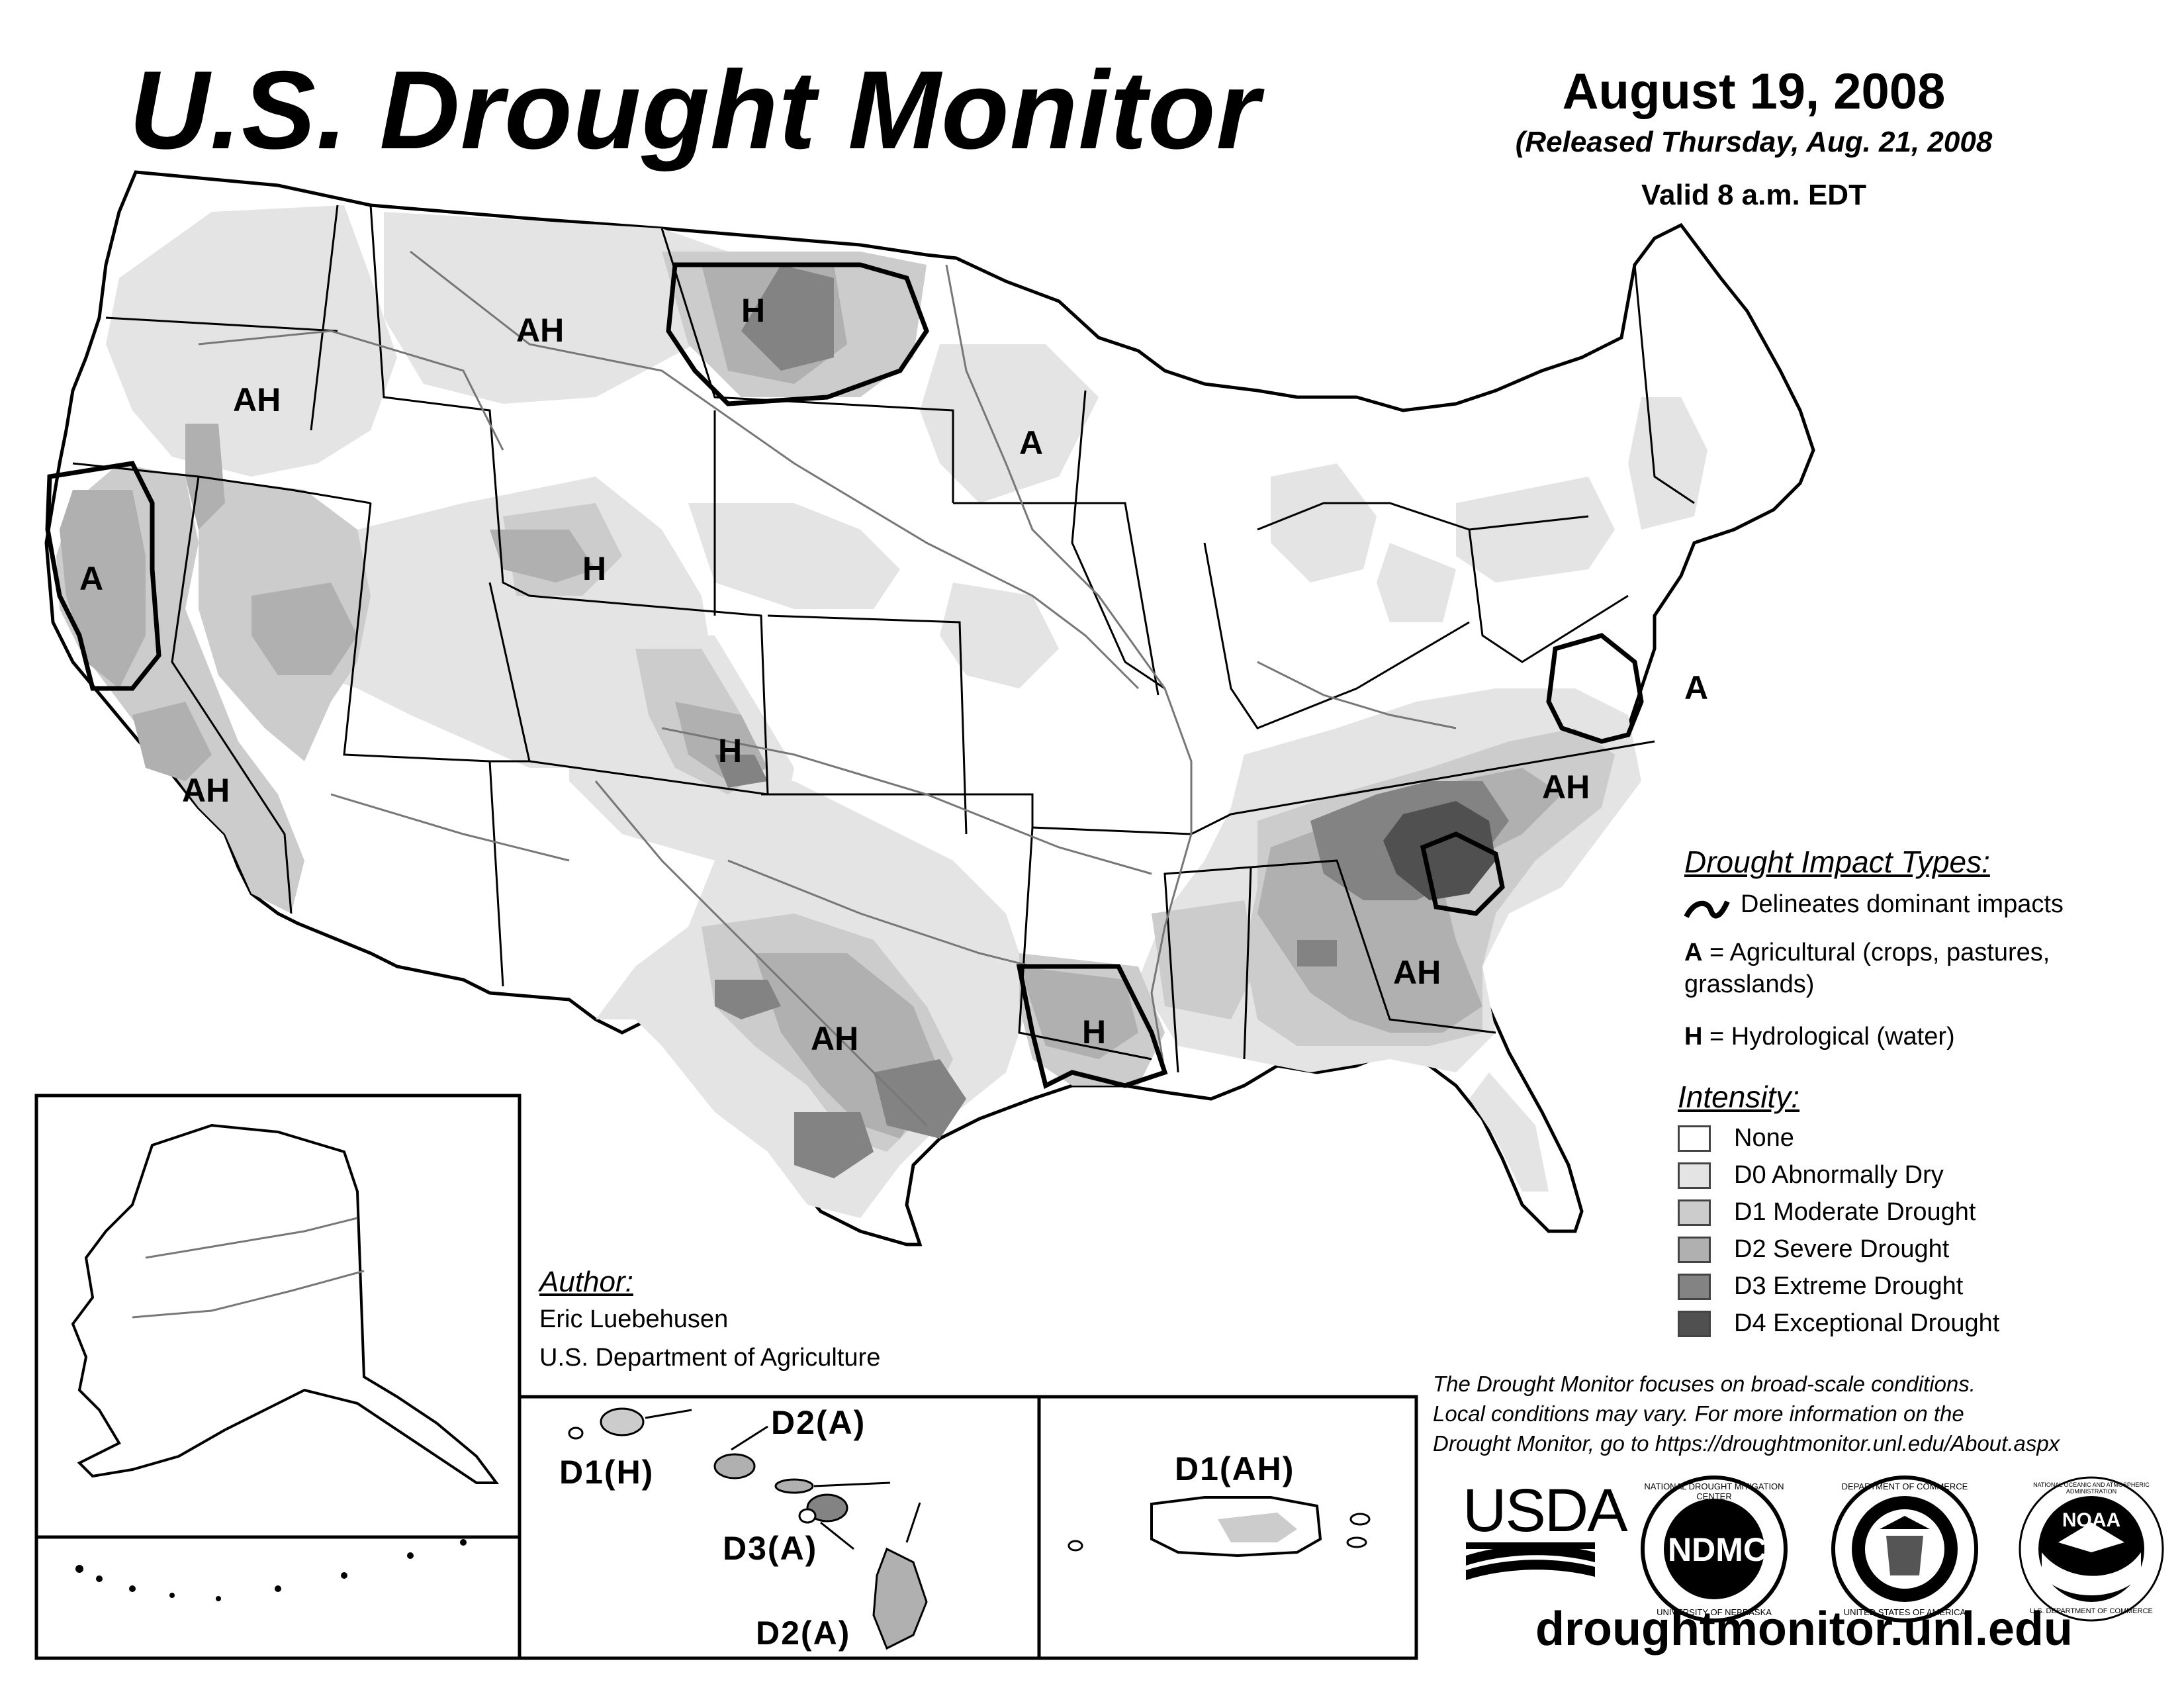 The image size is (2184, 1688). What do you see at coordinates (1718, 1549) in the screenshot?
I see `ndmc-logo-text: NDMC` at bounding box center [1718, 1549].